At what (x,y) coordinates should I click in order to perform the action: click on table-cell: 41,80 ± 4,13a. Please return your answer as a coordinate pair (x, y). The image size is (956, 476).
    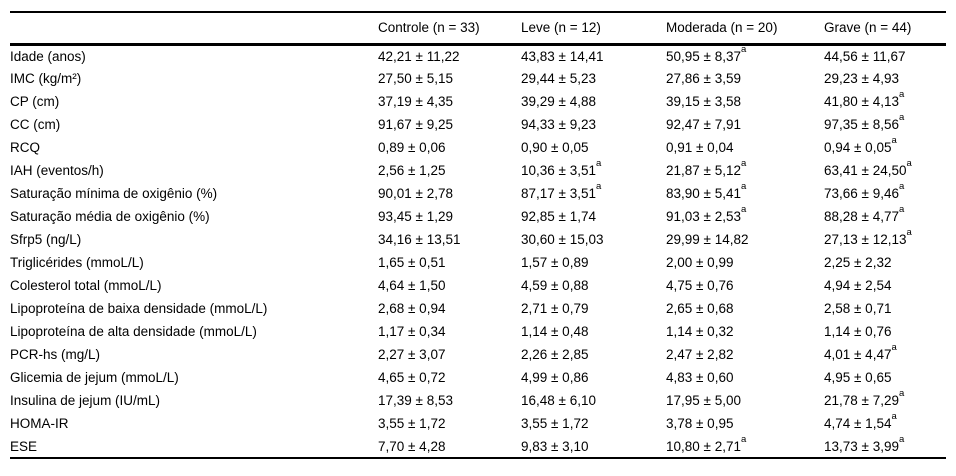
    Looking at the image, I should click on (864, 99).